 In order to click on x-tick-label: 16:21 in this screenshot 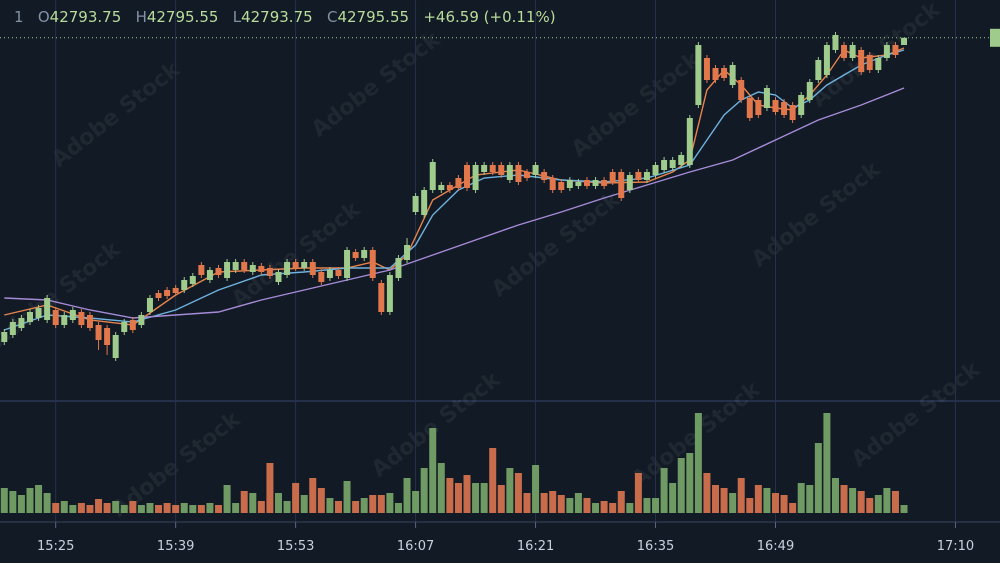, I will do `click(535, 546)`.